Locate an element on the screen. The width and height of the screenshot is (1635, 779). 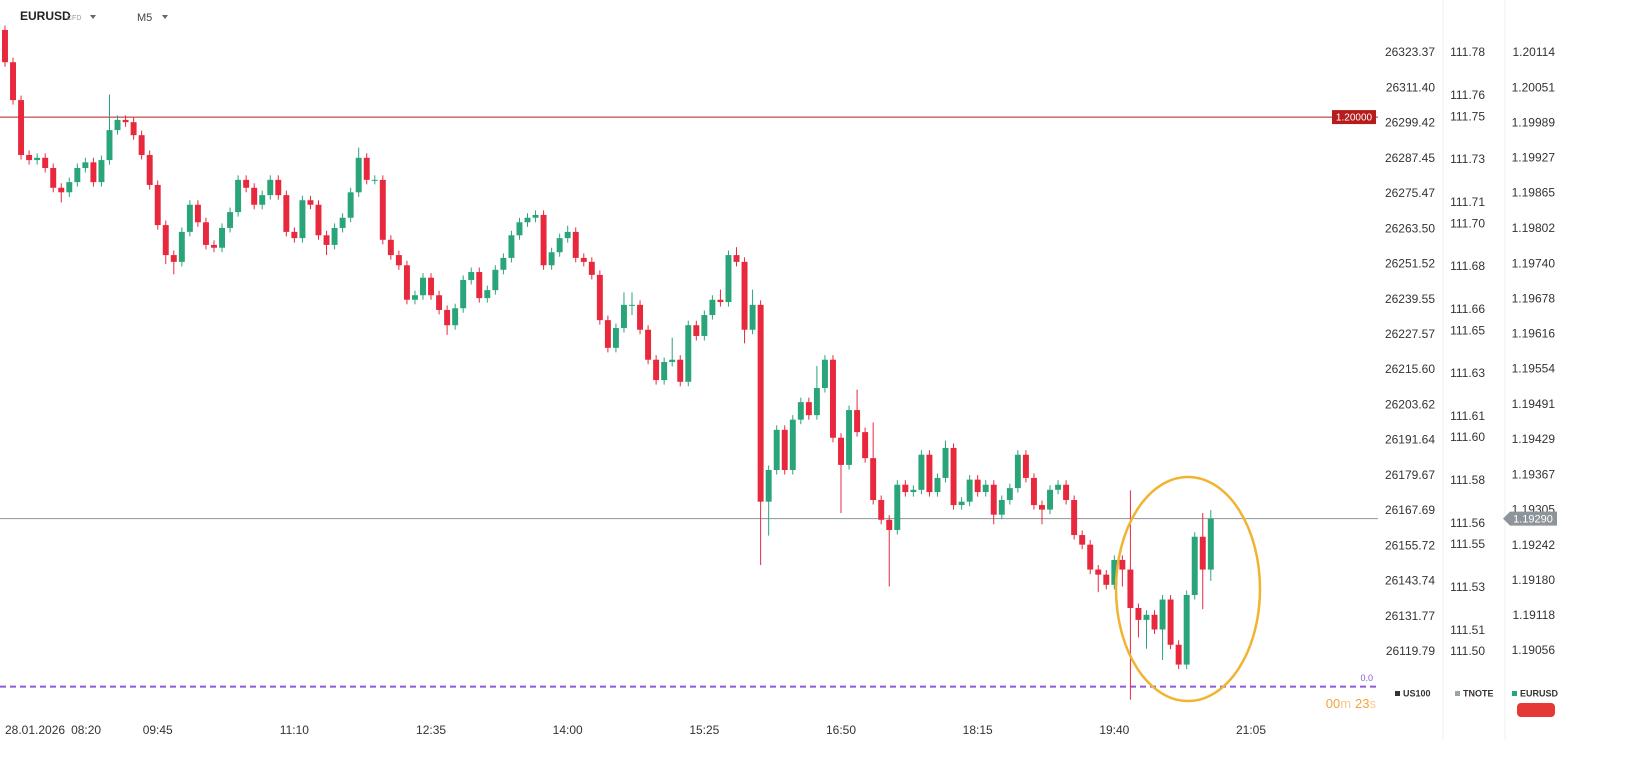
x-date-label: 28.01.2026 is located at coordinates (35, 730).